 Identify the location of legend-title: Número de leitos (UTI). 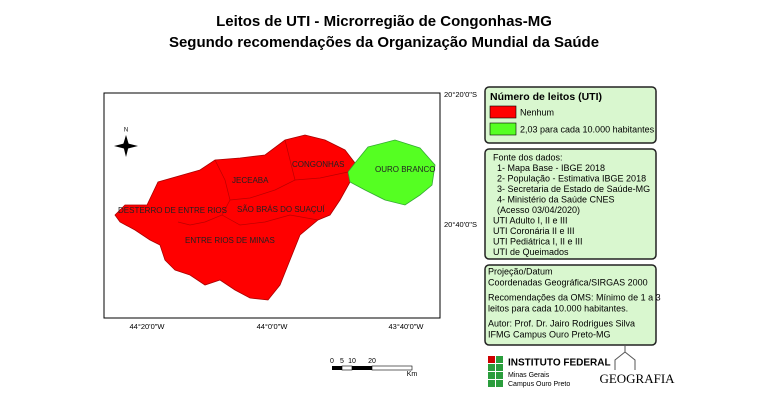
(546, 97).